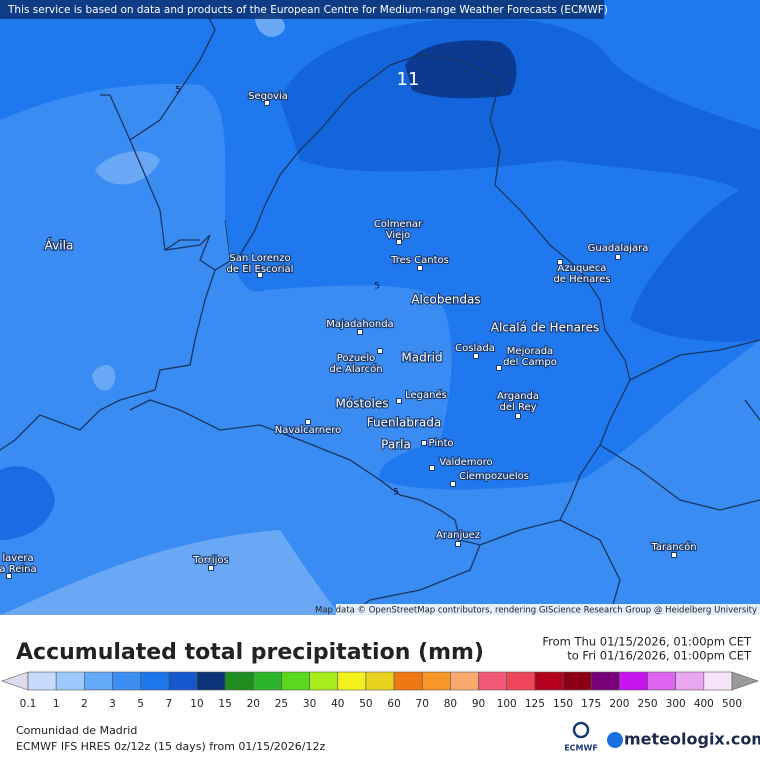  What do you see at coordinates (659, 656) in the screenshot?
I see `time-to: to Fri 01/16/2026, 01:00pm CET` at bounding box center [659, 656].